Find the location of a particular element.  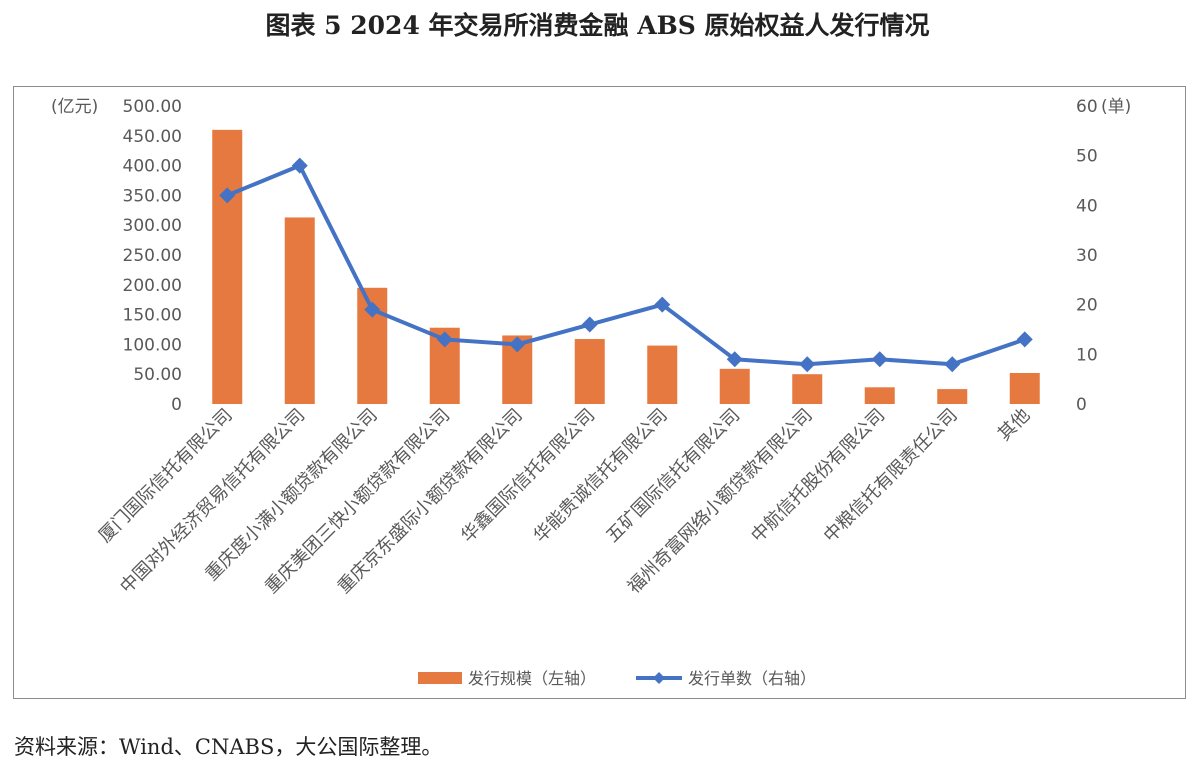

left-axis-tick-label: 50.00 is located at coordinates (157, 375).